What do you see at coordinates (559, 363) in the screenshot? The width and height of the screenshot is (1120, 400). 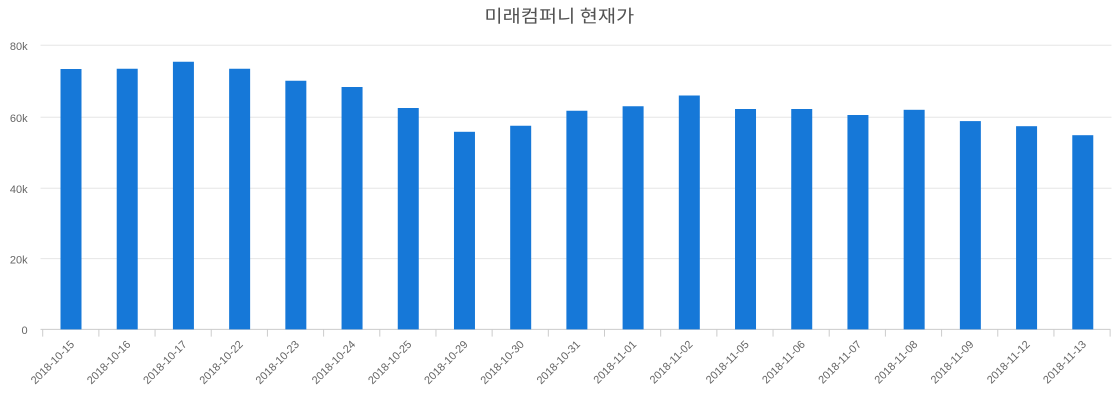 I see `svg-text: 2018-10-31` at bounding box center [559, 363].